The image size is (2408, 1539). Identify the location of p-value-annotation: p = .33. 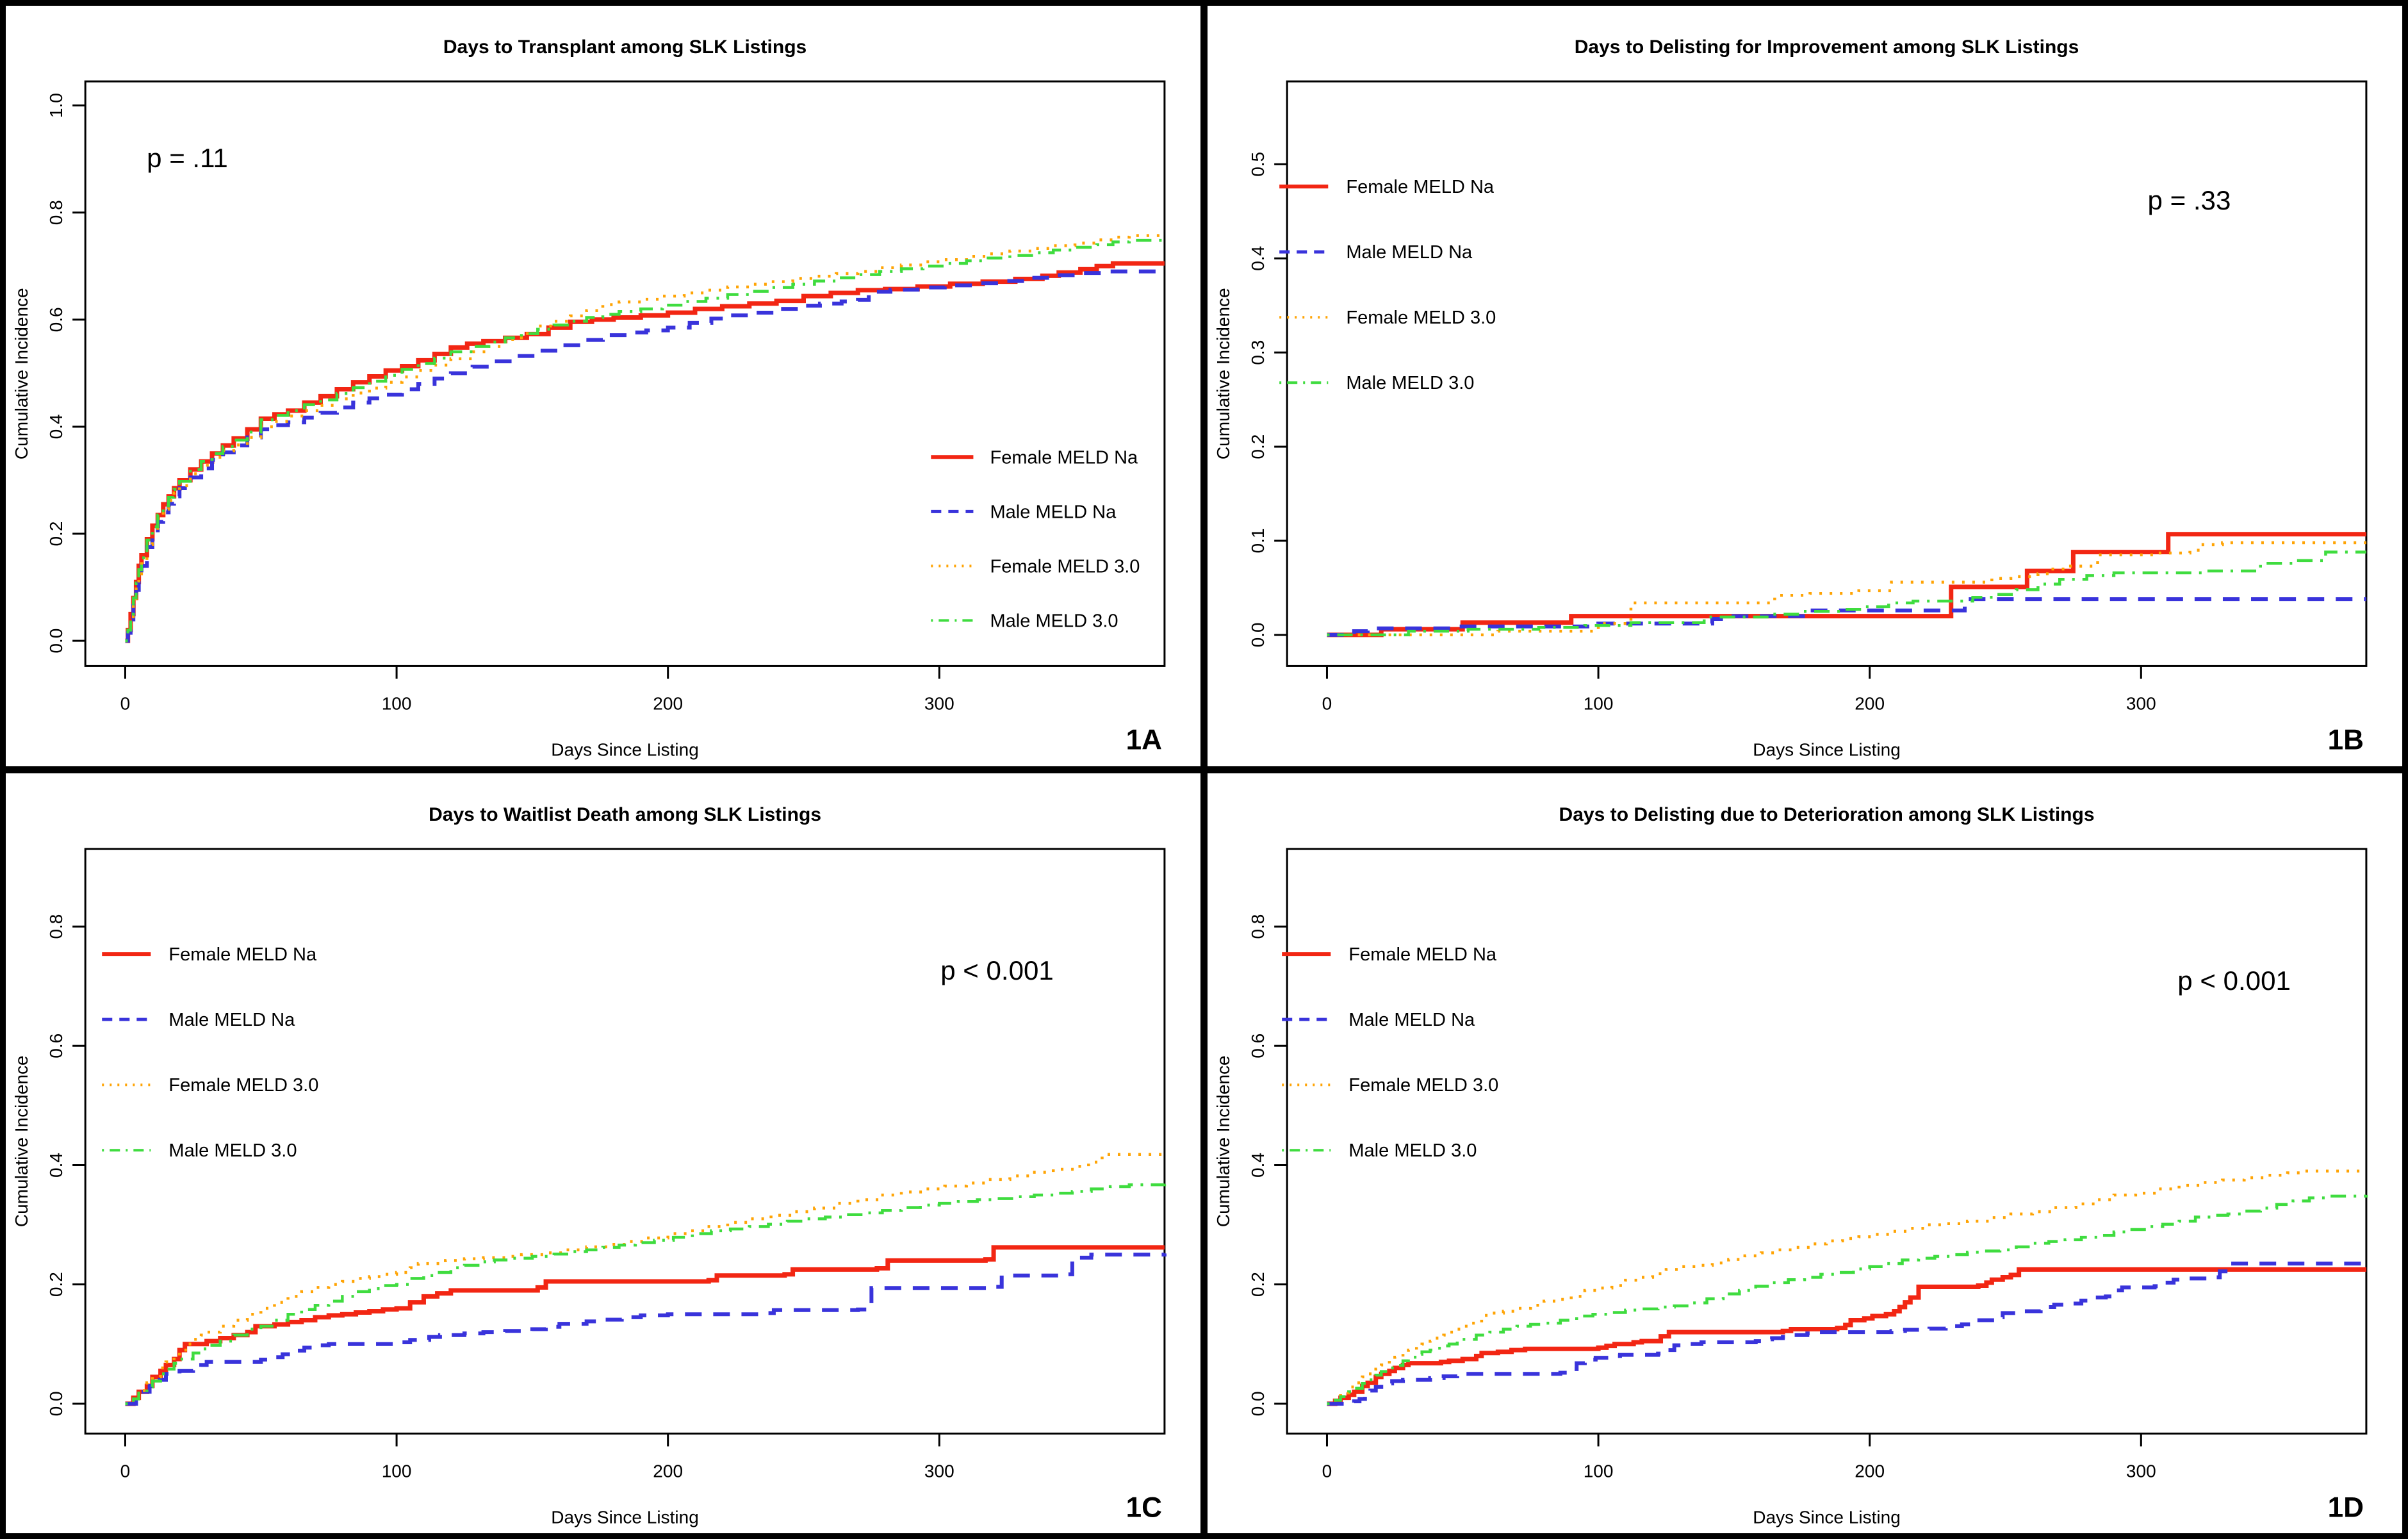
(2189, 200).